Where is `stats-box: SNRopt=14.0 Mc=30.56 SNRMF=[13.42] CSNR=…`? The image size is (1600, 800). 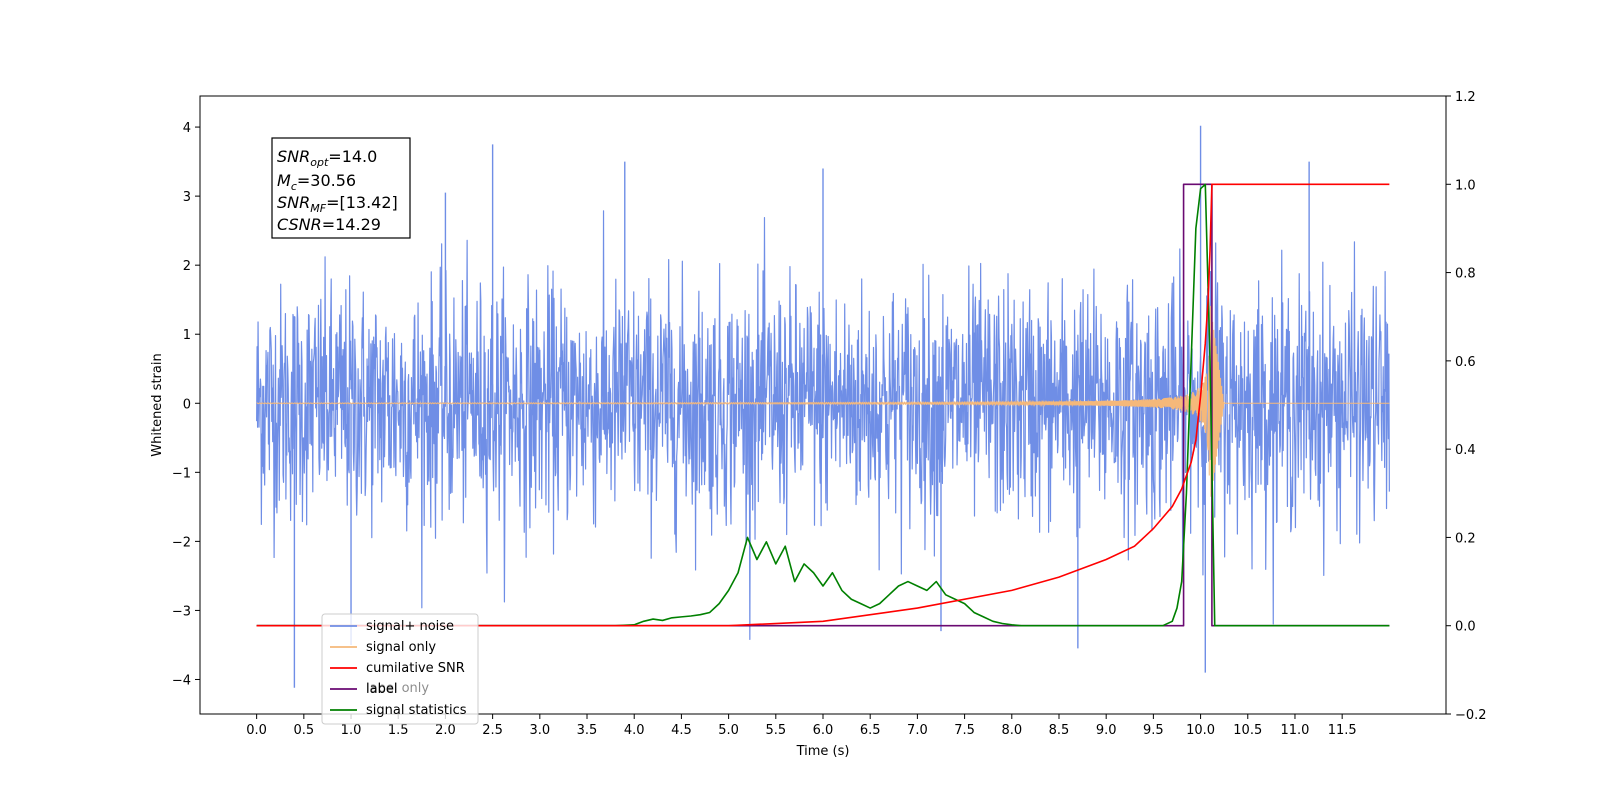
stats-box: SNRopt=14.0 Mc=30.56 SNRMF=[13.42] CSNR=… is located at coordinates (341, 188).